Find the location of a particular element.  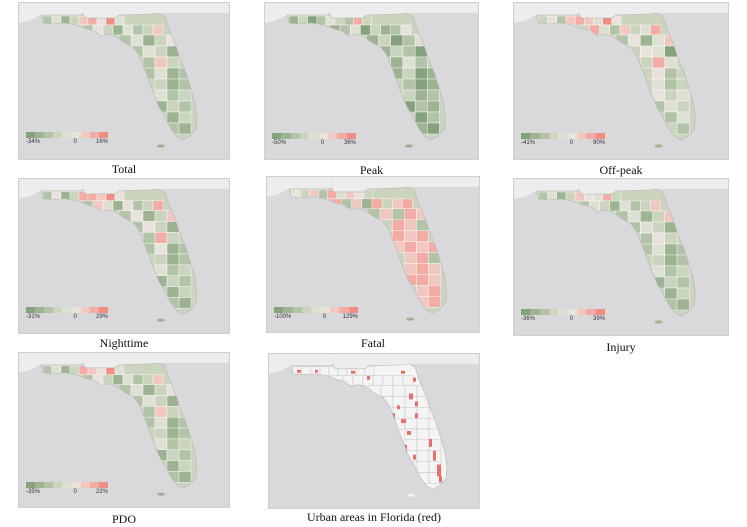

panel-nighttime: -31% 0 29% Nighttime is located at coordinates (124, 265).